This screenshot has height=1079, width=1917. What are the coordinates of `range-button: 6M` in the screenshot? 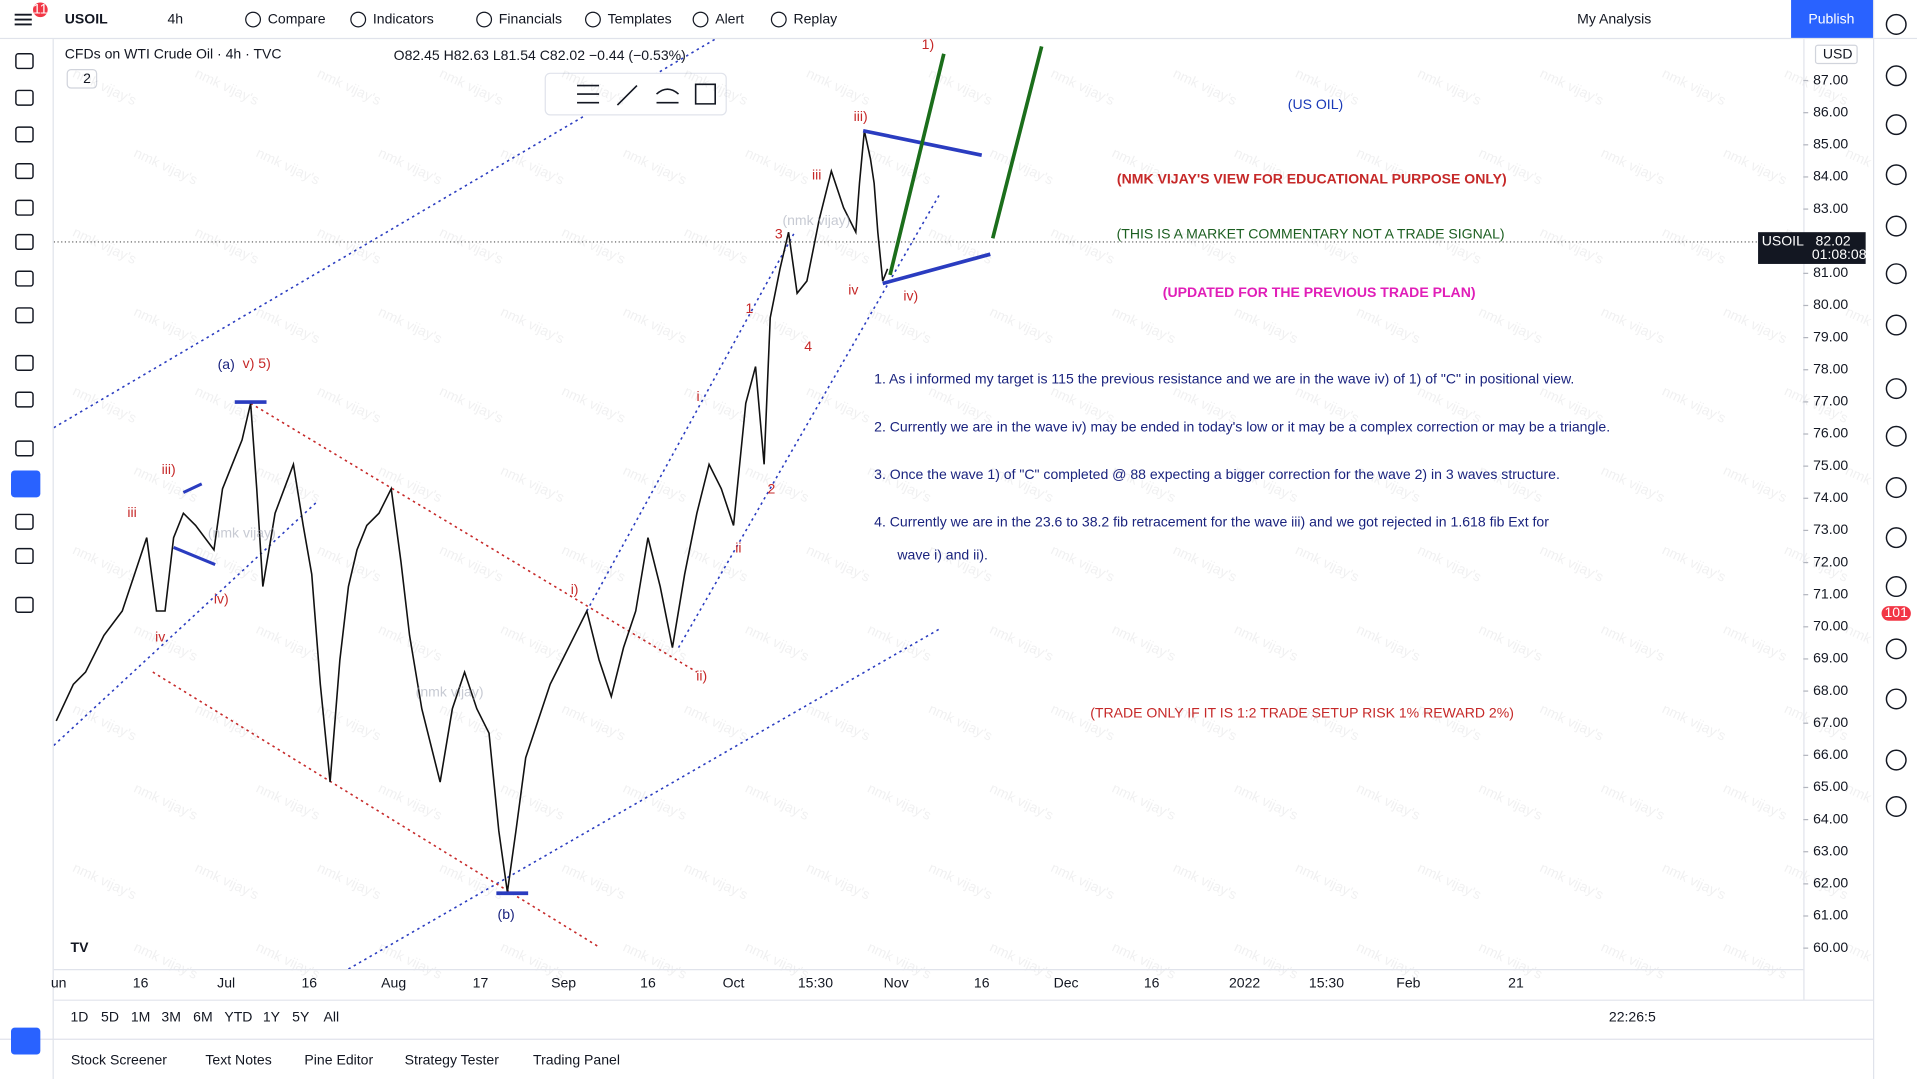 It's located at (203, 1017).